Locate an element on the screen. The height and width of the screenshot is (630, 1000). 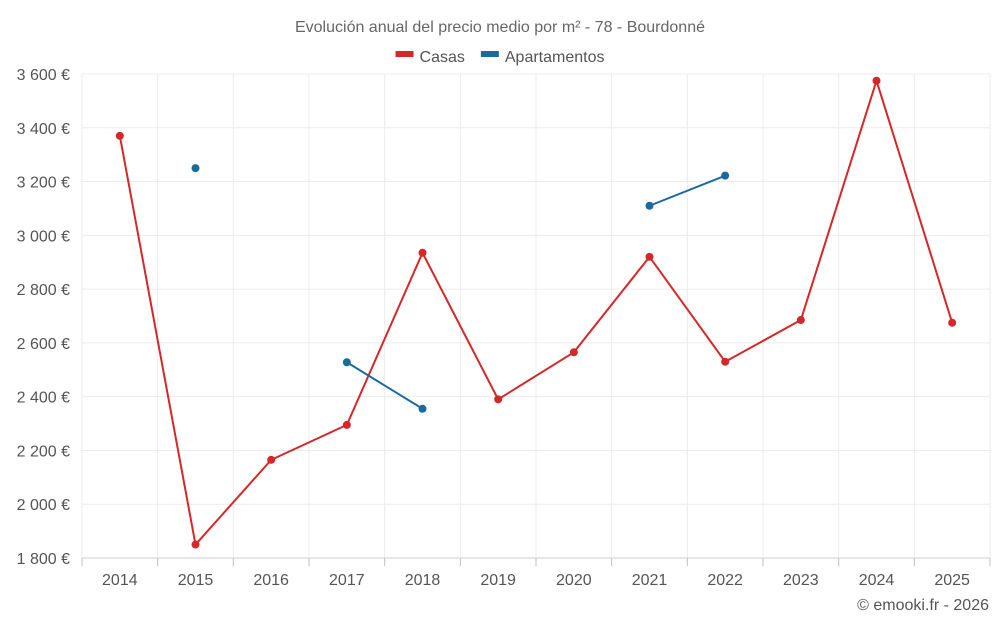
legend: Casas Apartamentos is located at coordinates (500, 57).